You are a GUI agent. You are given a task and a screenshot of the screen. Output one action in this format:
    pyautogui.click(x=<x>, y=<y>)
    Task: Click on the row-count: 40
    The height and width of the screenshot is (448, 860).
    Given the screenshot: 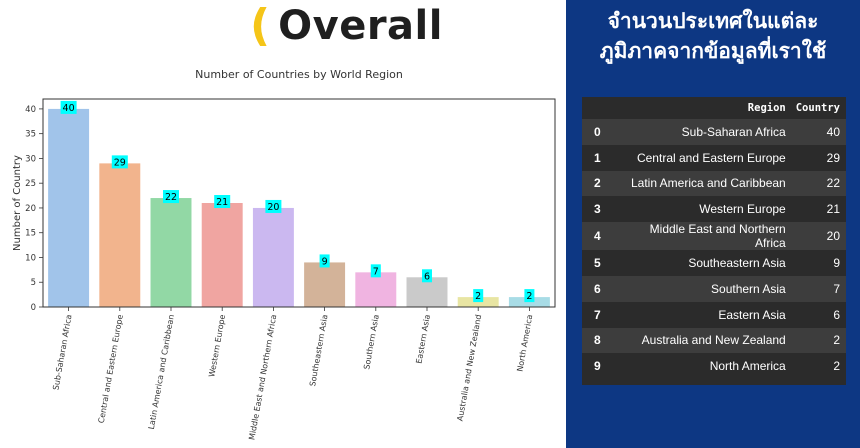 What is the action you would take?
    pyautogui.click(x=818, y=132)
    